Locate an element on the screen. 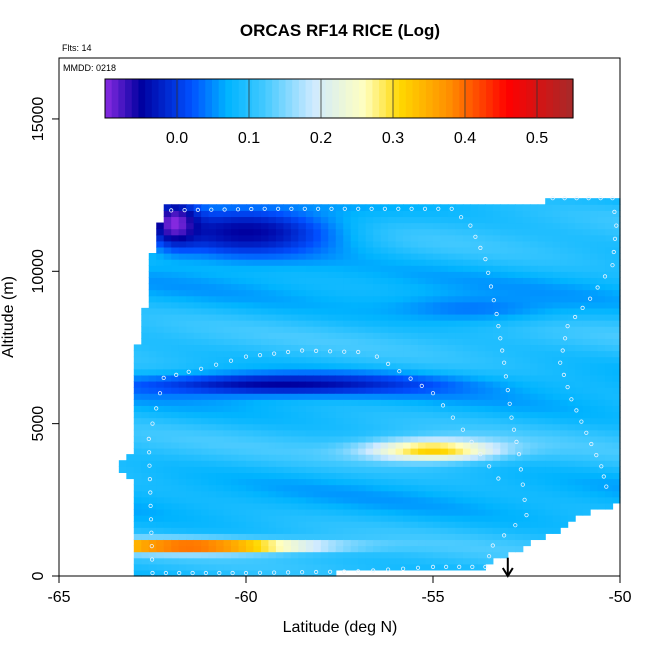  colorbar-segment is located at coordinates (403, 98).